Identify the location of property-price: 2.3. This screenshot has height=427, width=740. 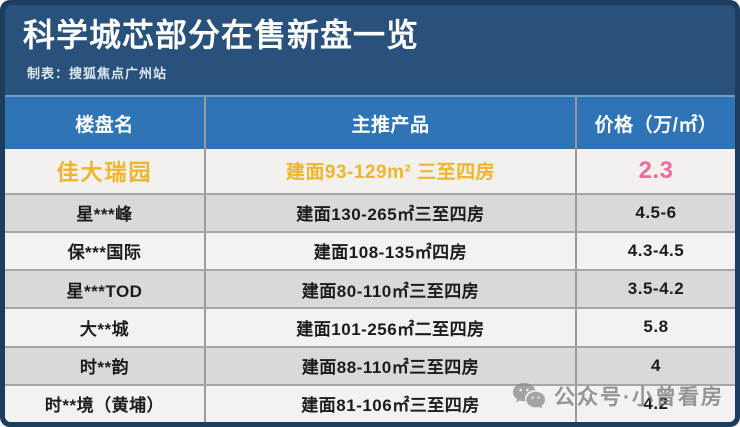
(655, 171).